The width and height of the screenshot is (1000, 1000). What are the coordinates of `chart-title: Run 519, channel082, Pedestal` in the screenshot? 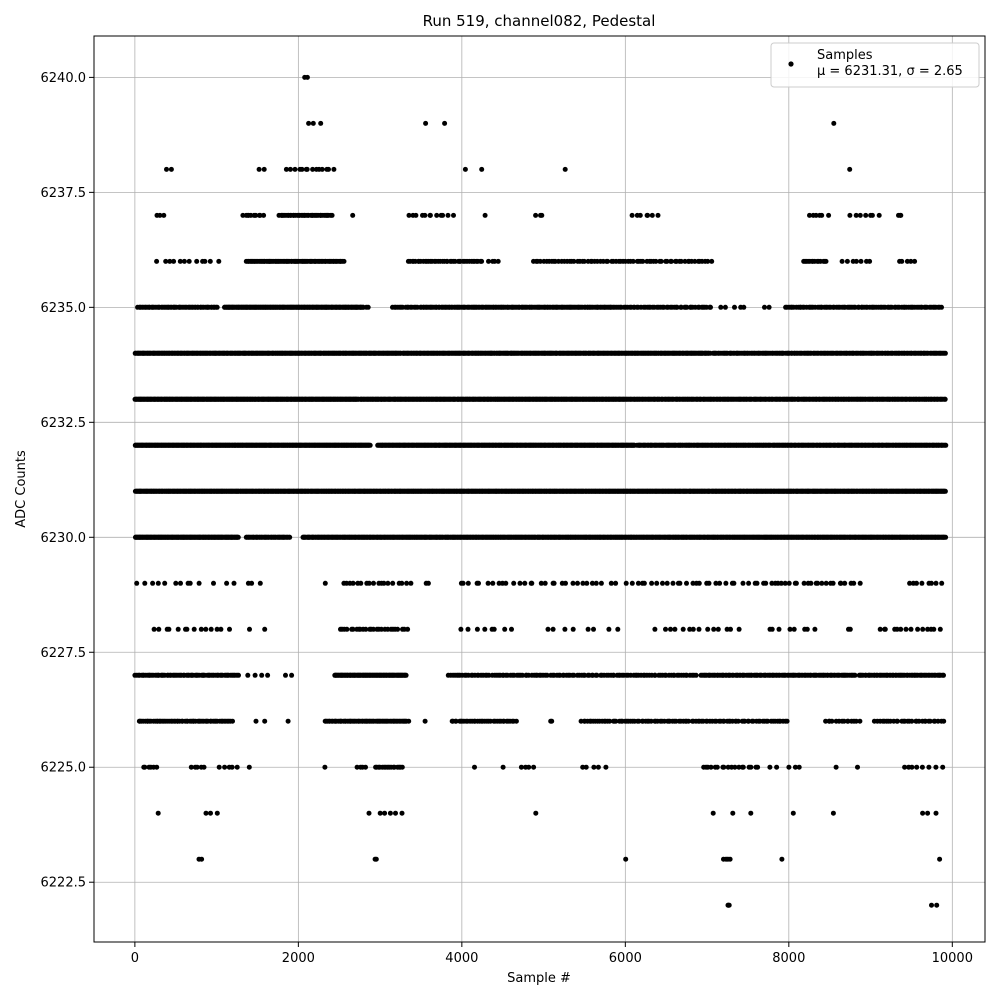 It's located at (539, 21).